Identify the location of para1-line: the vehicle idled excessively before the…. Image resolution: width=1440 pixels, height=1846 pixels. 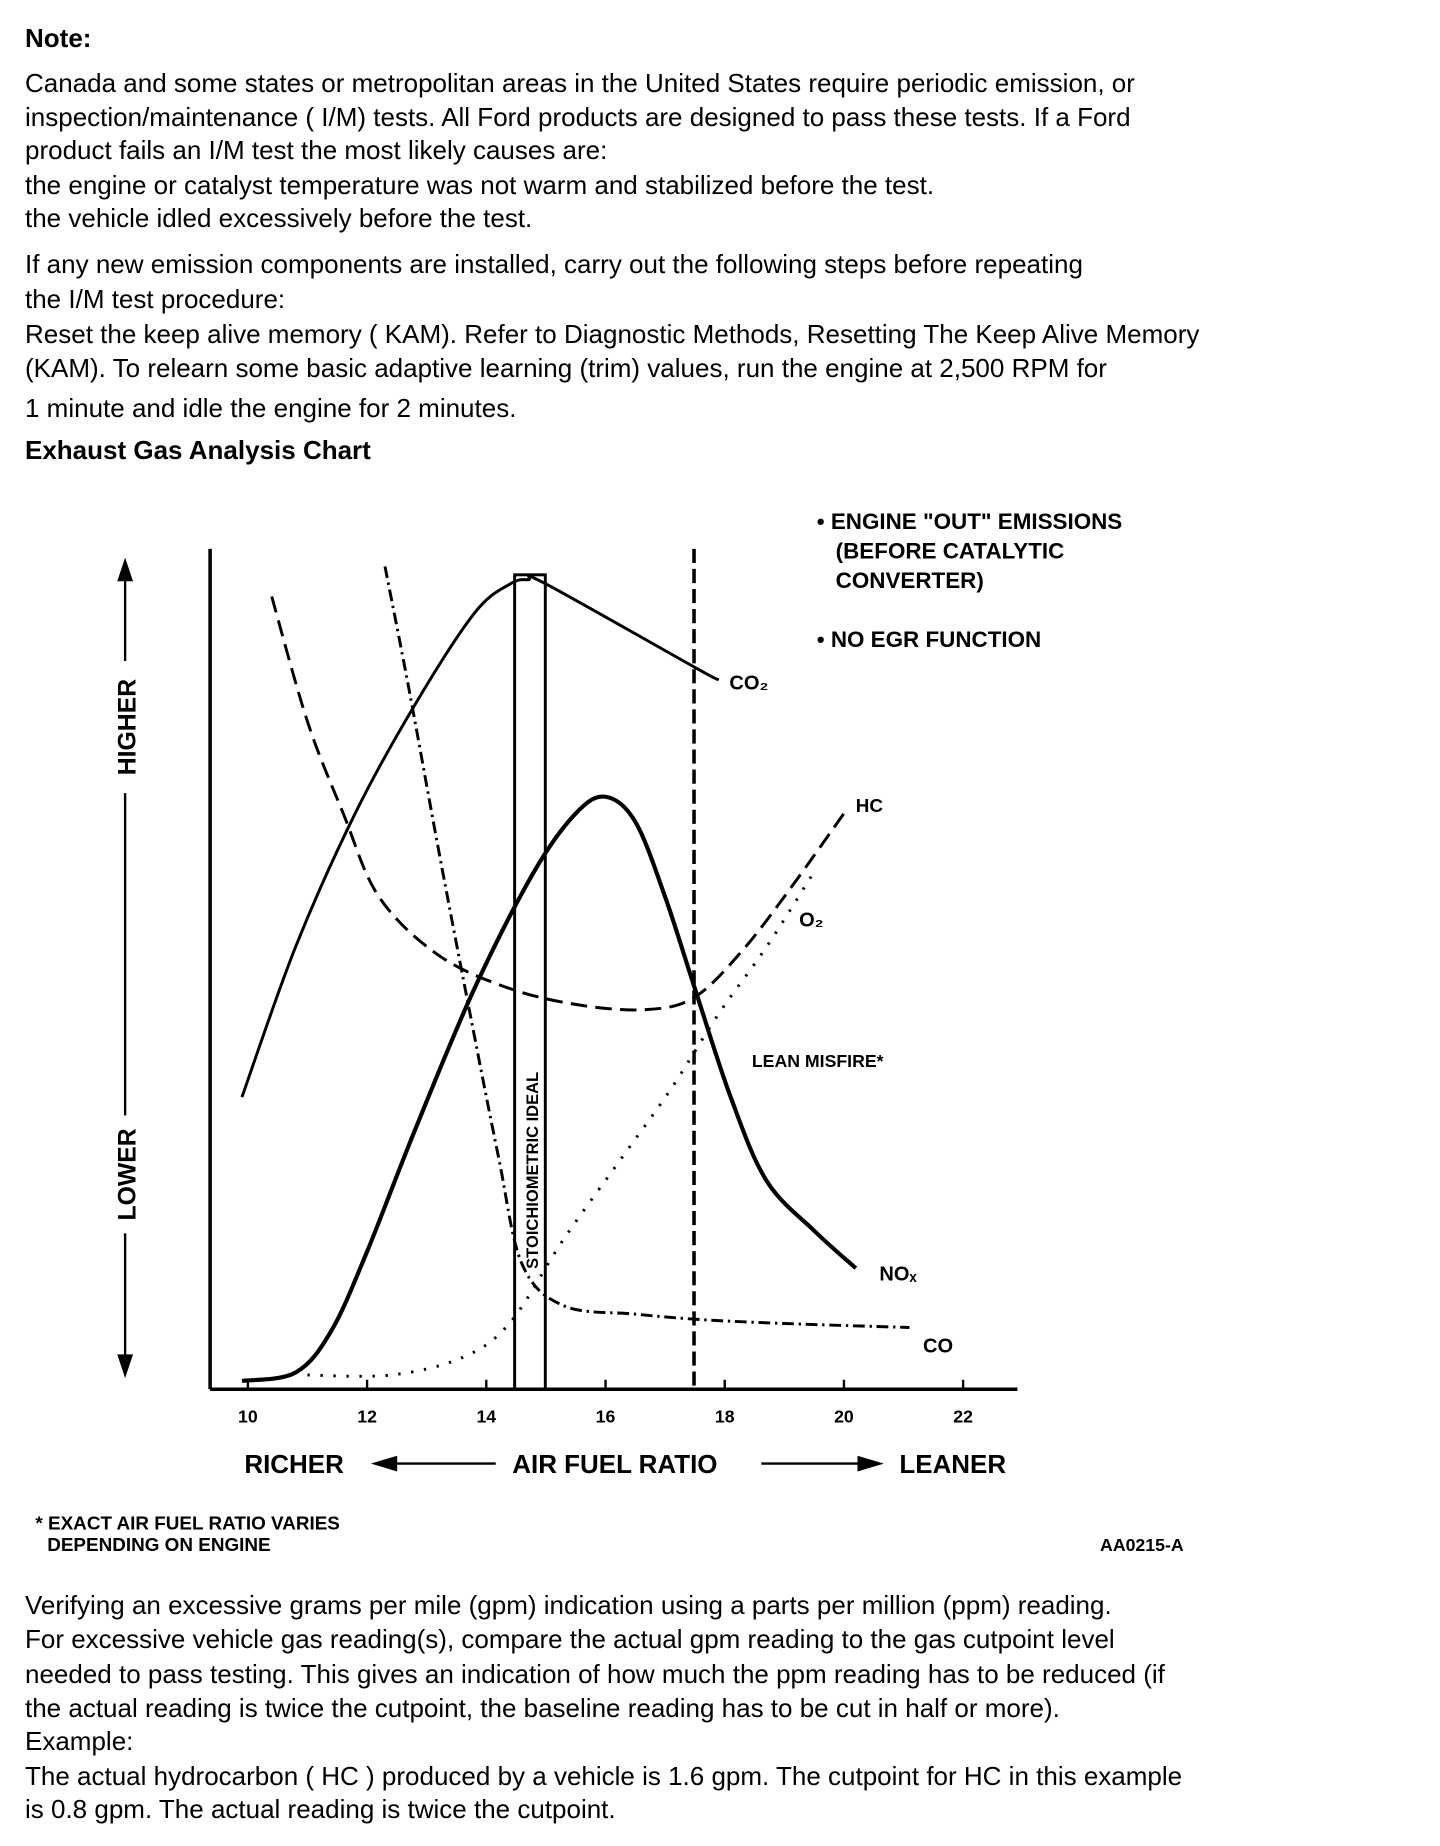
(279, 218).